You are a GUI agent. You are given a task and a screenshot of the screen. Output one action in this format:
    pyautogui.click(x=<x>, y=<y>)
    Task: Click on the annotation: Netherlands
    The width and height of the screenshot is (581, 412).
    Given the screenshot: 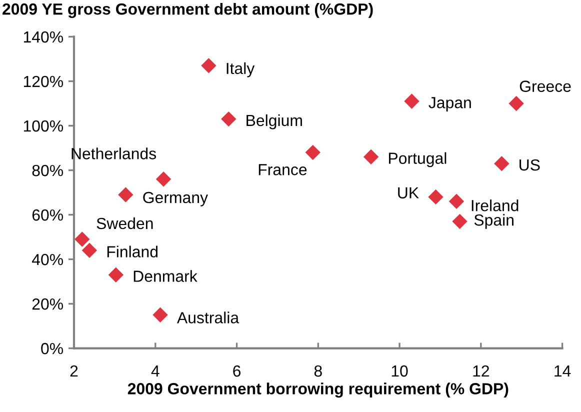 What is the action you would take?
    pyautogui.click(x=114, y=154)
    